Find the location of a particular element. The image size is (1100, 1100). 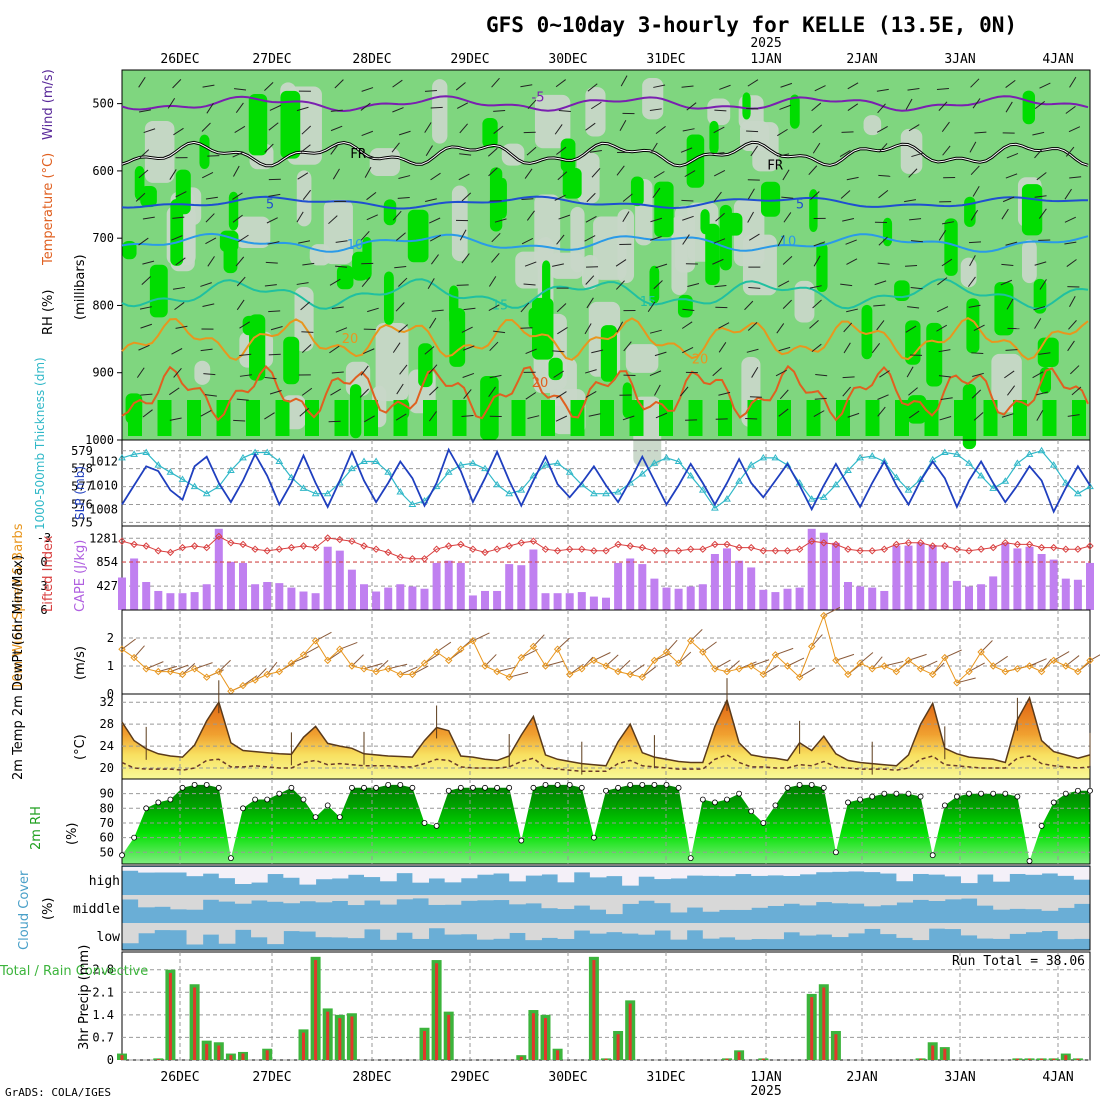

y-tick-label: 600 is located at coordinates (103, 171).